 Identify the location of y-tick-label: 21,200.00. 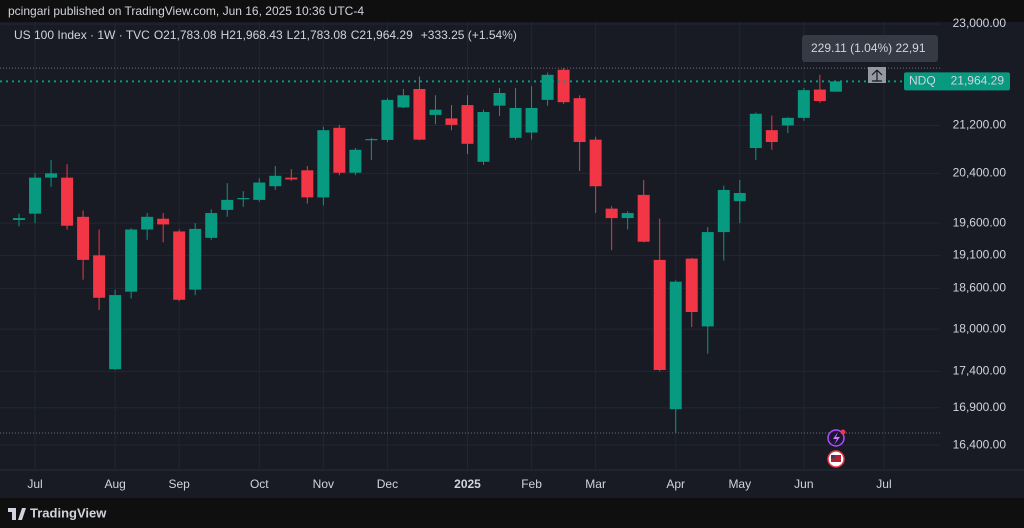
(980, 125).